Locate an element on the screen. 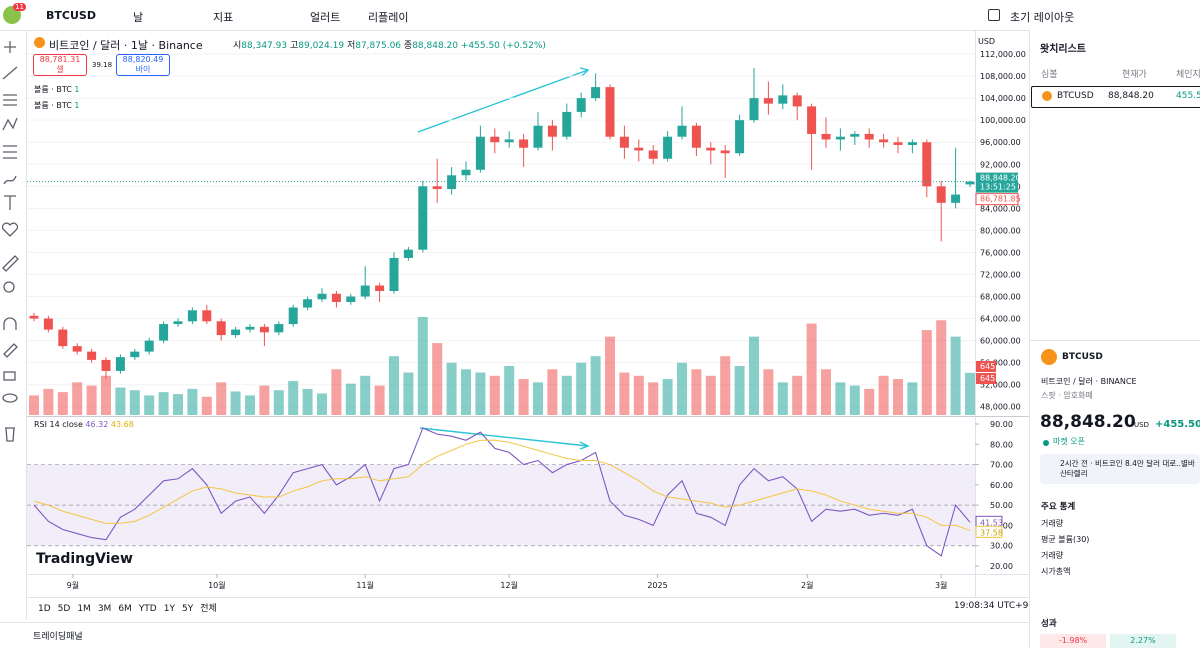 This screenshot has height=648, width=1200. sell-button: 88,781.31 셀 is located at coordinates (60, 65).